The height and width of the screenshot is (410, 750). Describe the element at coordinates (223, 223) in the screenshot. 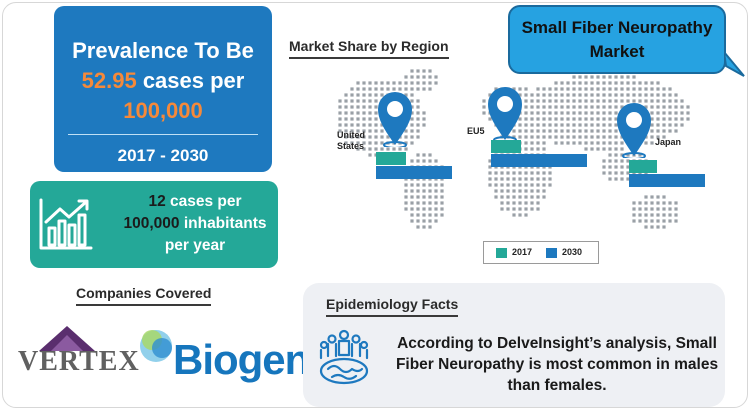

I see `incidence-inhabitants: inhabitants` at that location.